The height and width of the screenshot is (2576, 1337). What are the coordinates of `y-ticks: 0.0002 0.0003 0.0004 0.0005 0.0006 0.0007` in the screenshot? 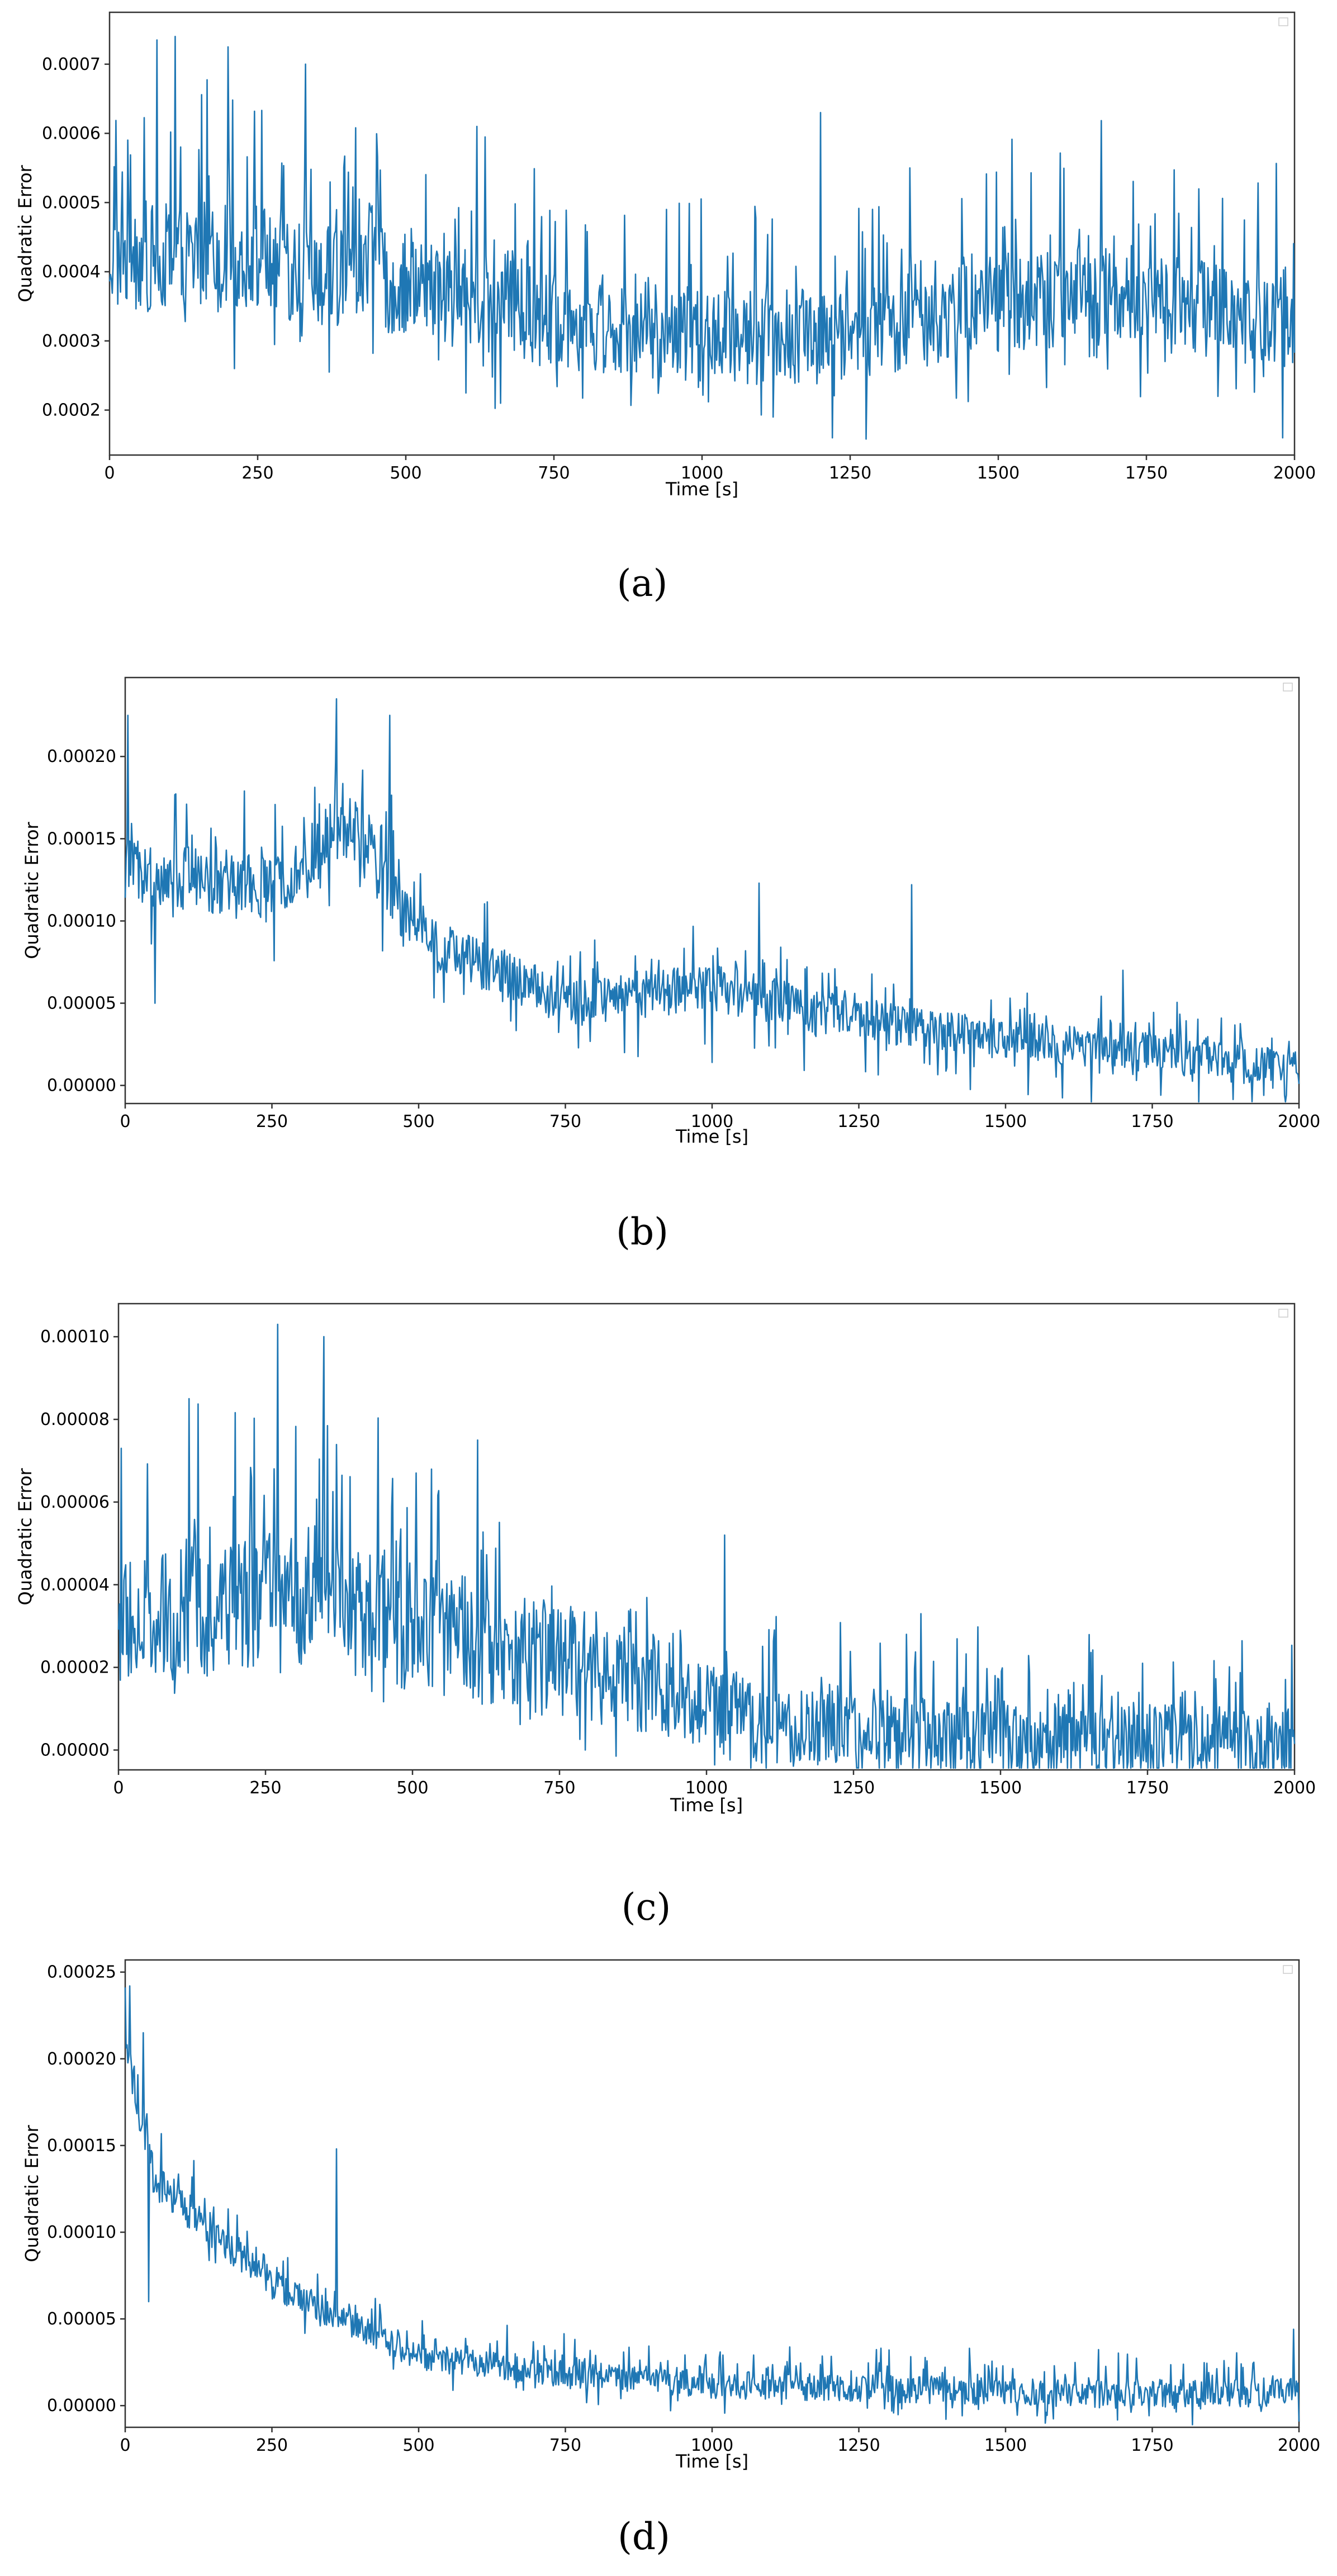 It's located at (76, 237).